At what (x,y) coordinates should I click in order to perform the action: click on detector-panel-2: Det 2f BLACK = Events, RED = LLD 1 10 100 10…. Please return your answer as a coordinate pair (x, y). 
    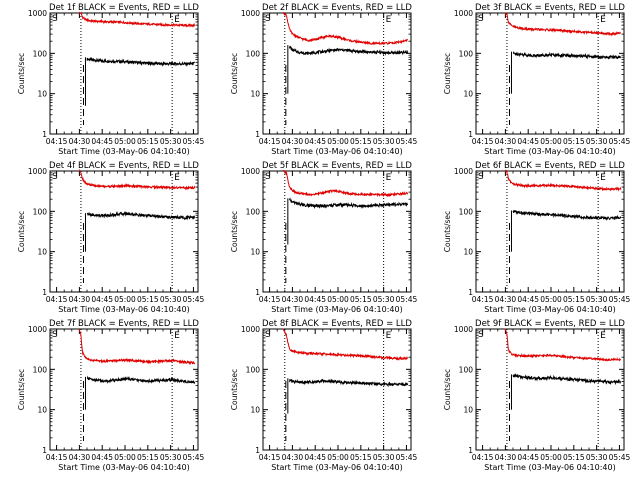
    Looking at the image, I should click on (323, 79).